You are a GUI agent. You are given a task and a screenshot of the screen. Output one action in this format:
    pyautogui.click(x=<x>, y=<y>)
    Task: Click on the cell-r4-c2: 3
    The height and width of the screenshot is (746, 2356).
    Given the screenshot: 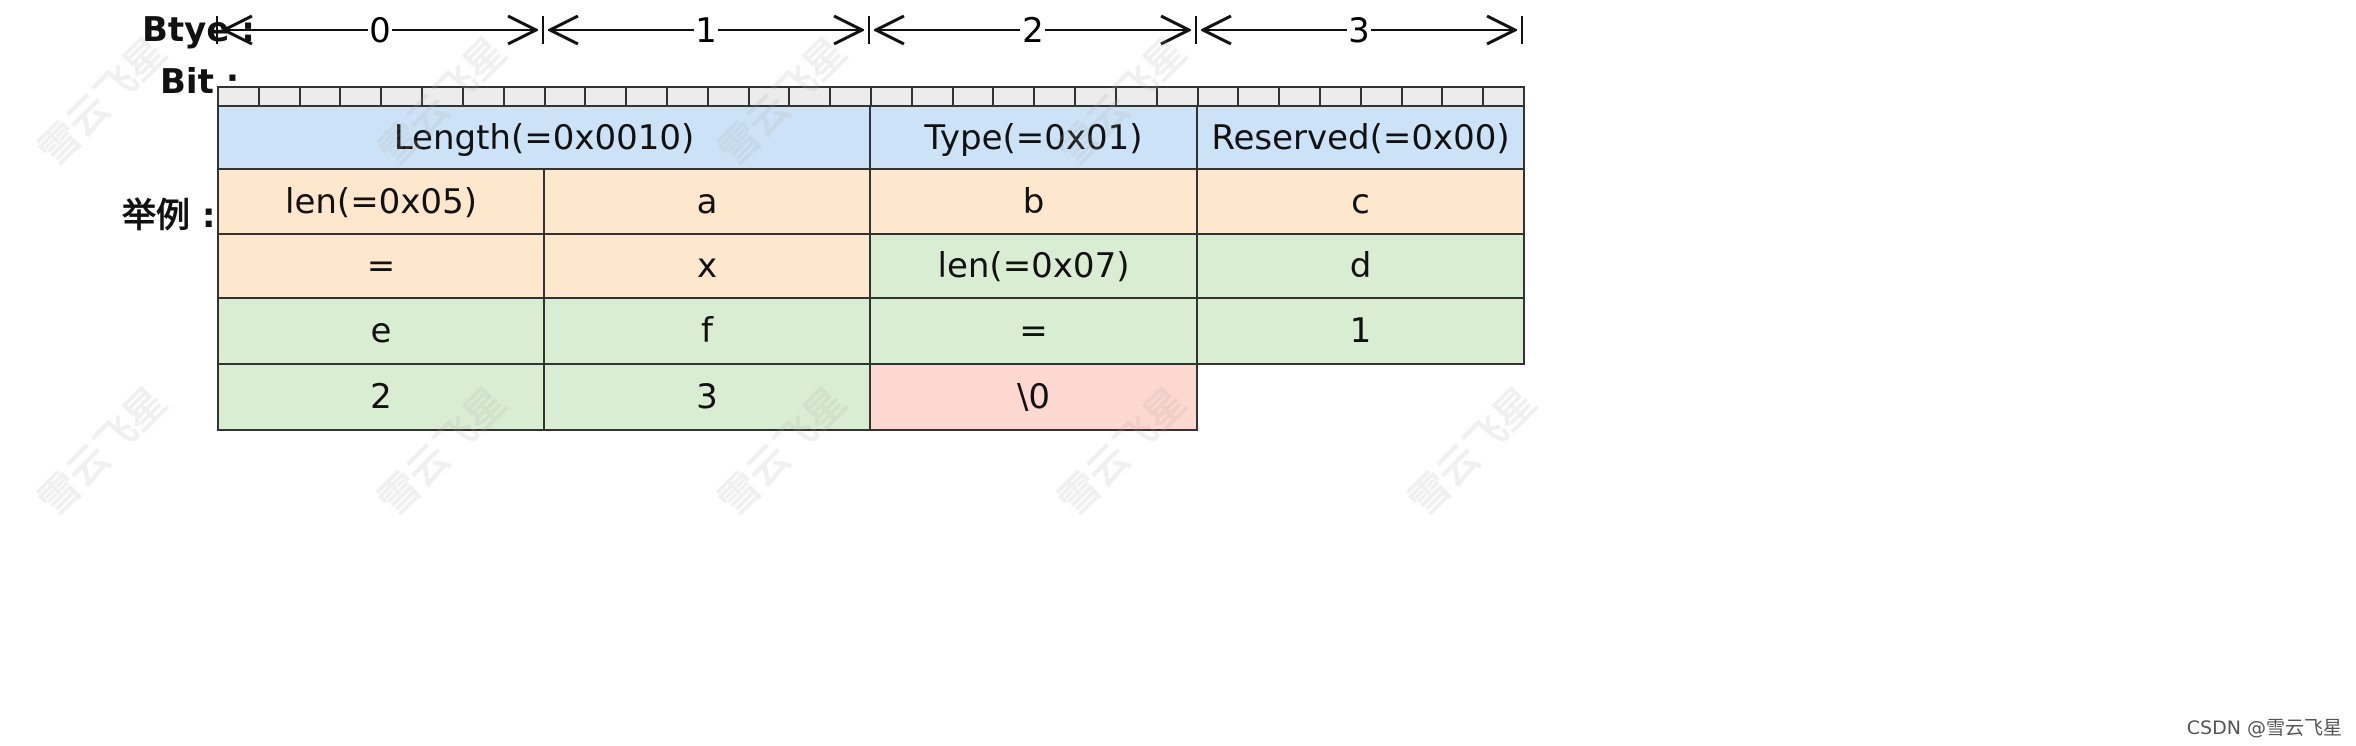 What is the action you would take?
    pyautogui.click(x=707, y=397)
    